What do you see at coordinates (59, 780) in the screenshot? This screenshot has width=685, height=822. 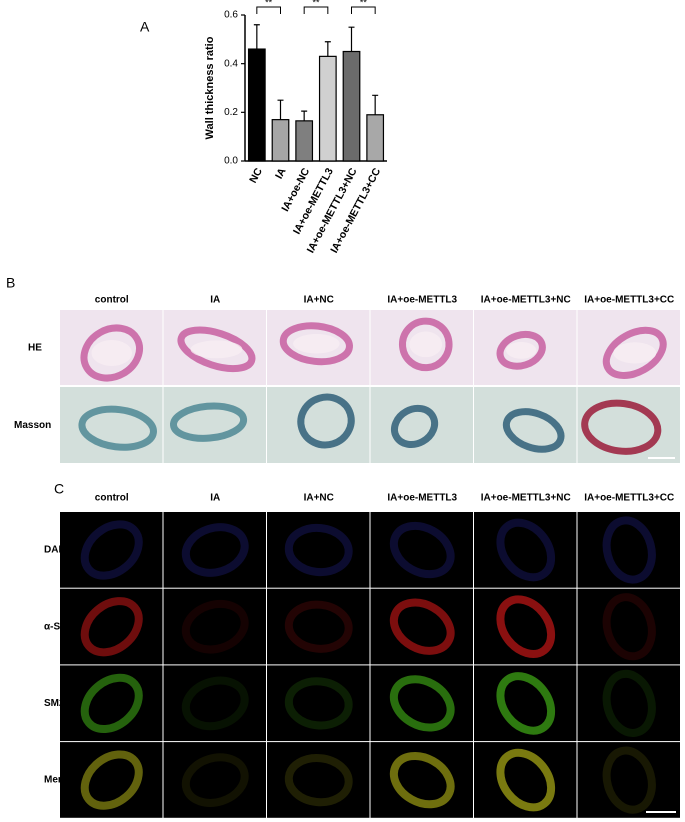 I see `row-label: Merge` at bounding box center [59, 780].